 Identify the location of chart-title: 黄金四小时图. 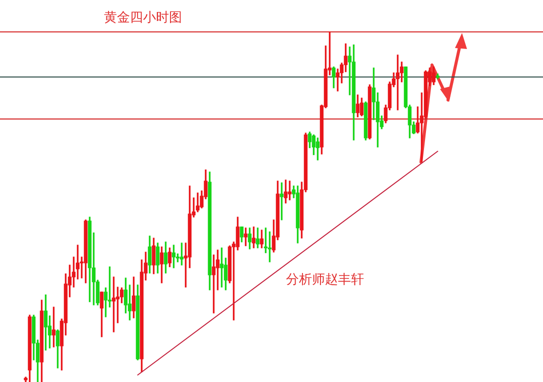
(143, 18).